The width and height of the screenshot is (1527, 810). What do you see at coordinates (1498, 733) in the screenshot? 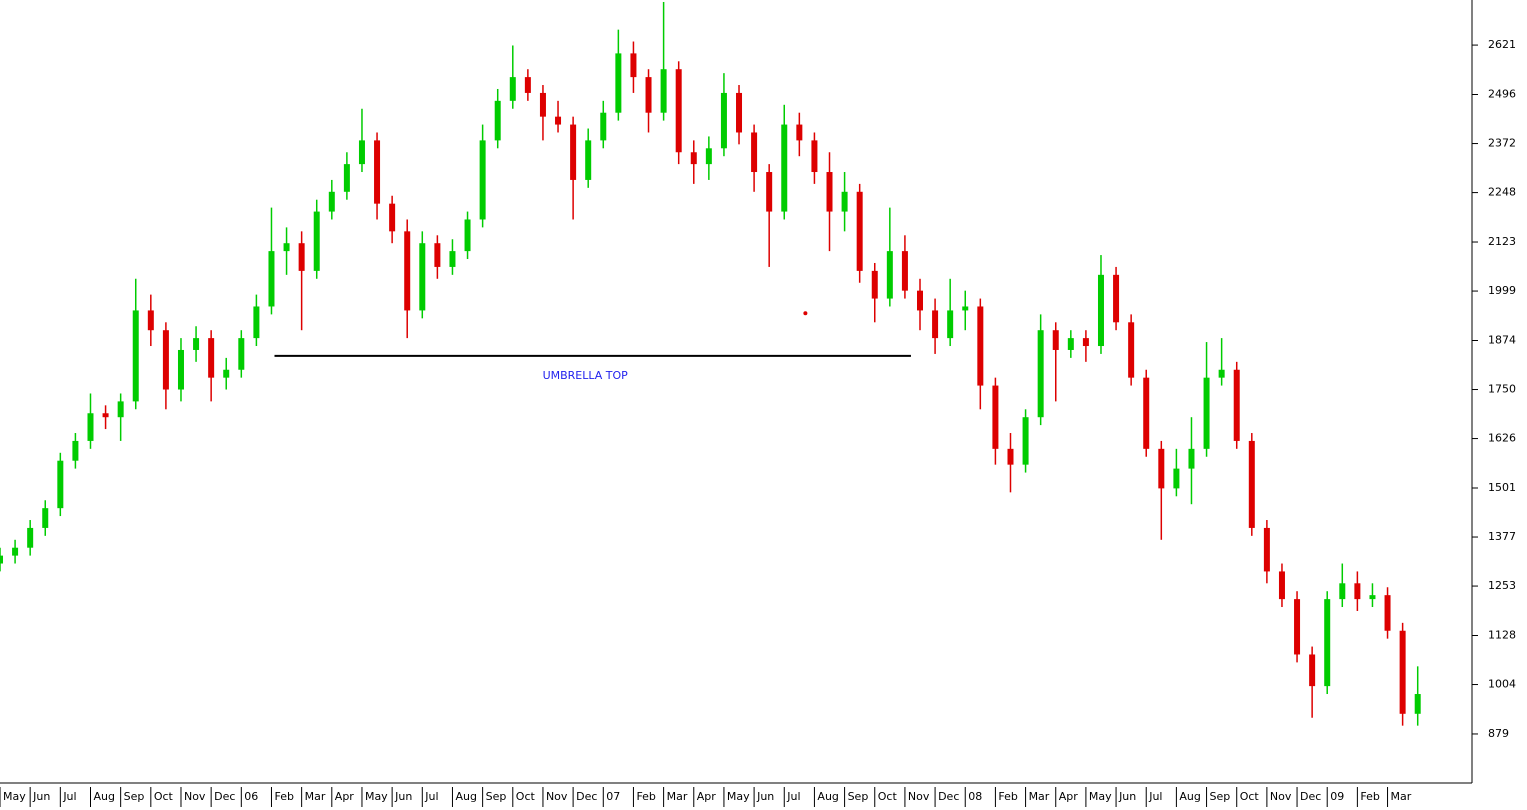
I see `y-tick-label: 879` at bounding box center [1498, 733].